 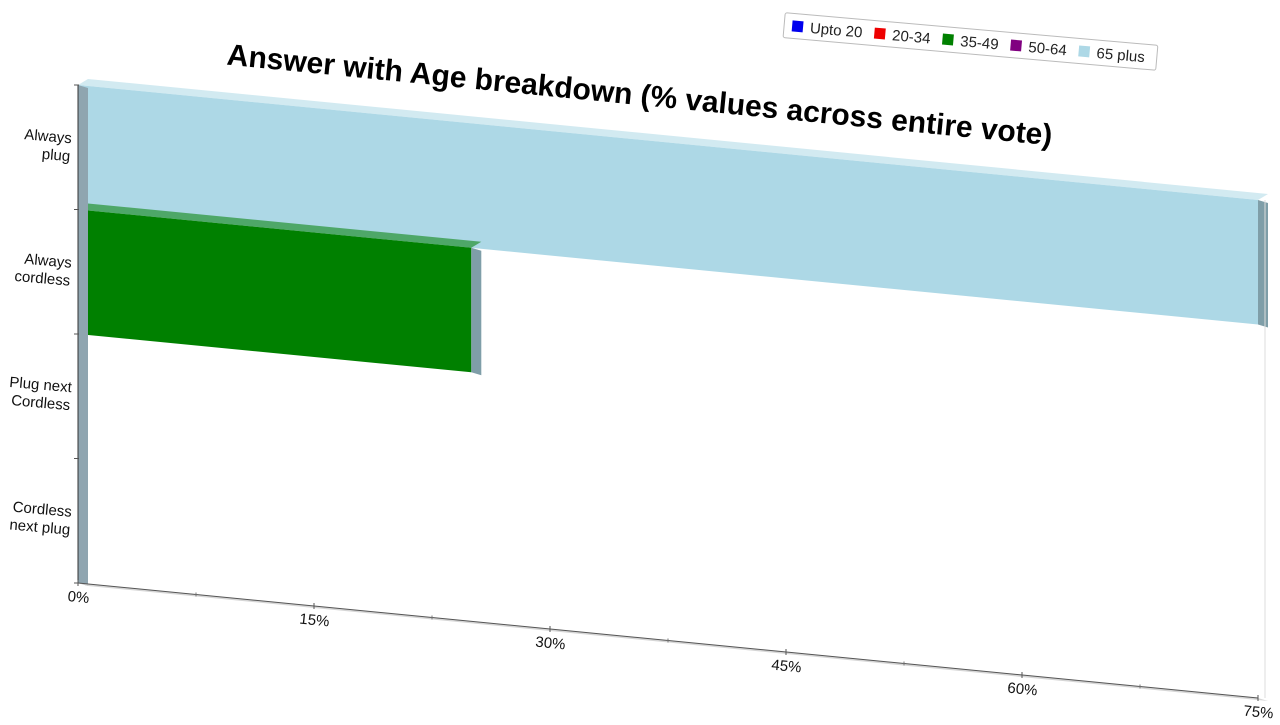 What do you see at coordinates (1023, 690) in the screenshot?
I see `x-tick-label-60: 60%` at bounding box center [1023, 690].